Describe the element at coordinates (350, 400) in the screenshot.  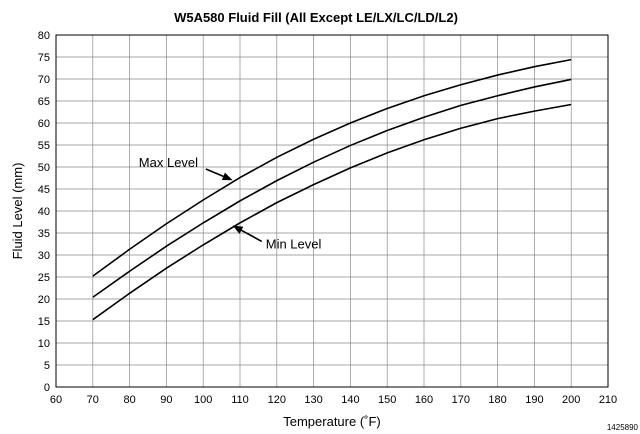
I see `x-tick-label: 140` at that location.